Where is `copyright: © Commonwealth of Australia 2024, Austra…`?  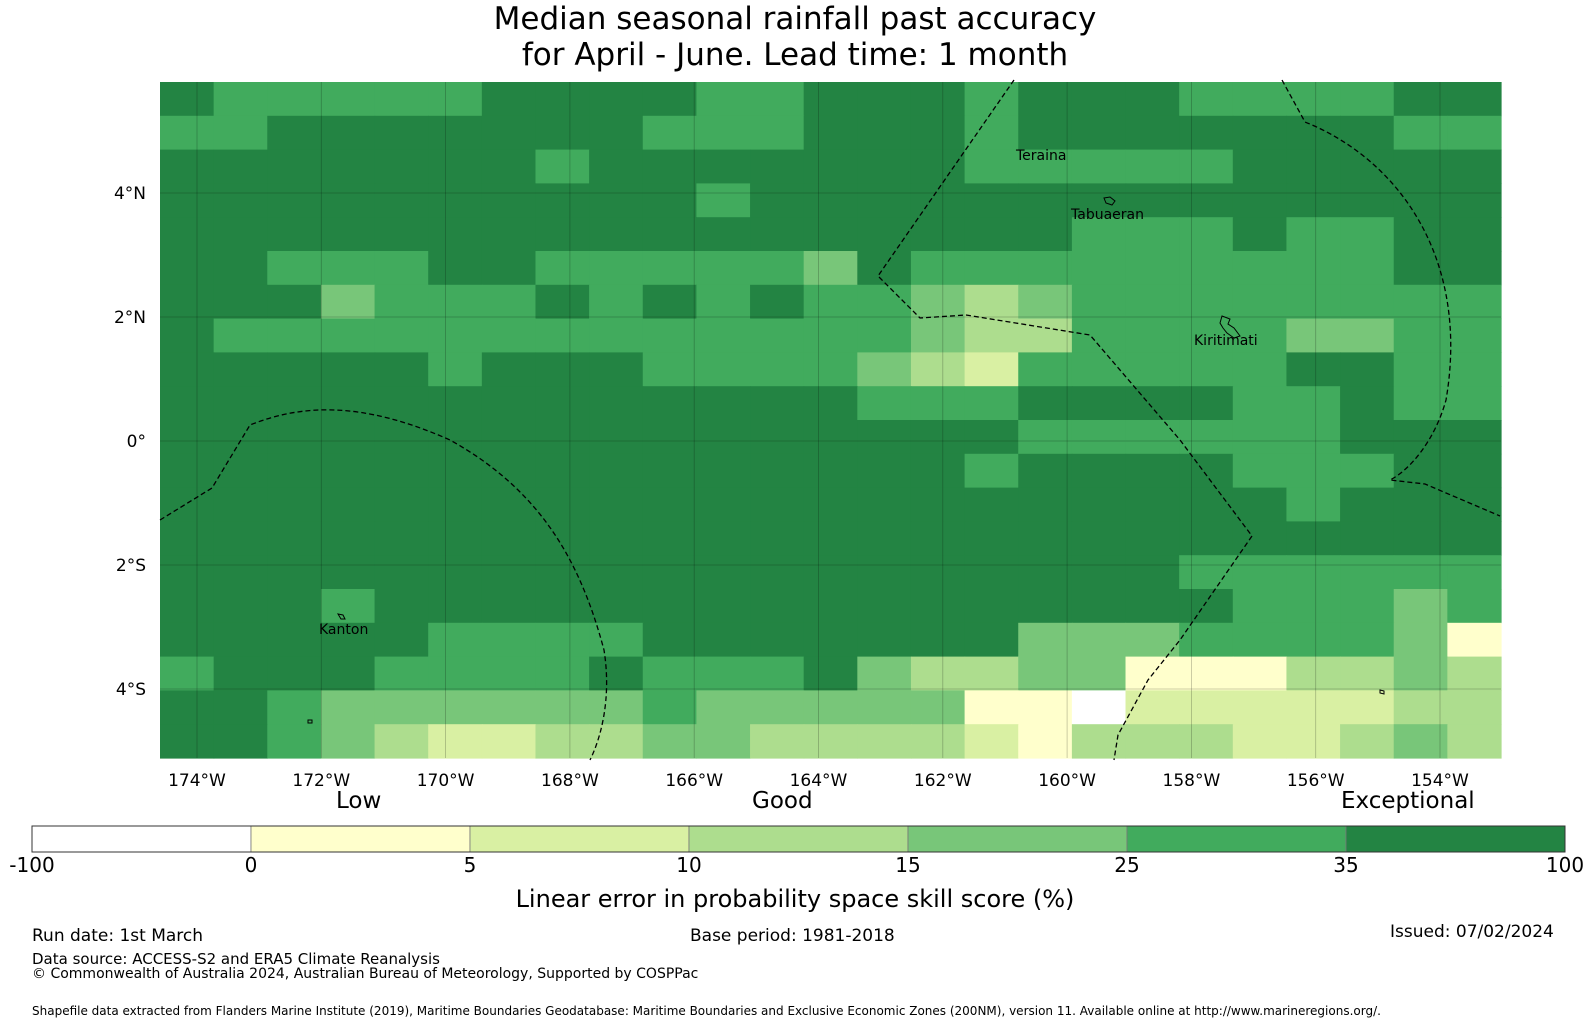
copyright: © Commonwealth of Australia 2024, Austra… is located at coordinates (365, 974).